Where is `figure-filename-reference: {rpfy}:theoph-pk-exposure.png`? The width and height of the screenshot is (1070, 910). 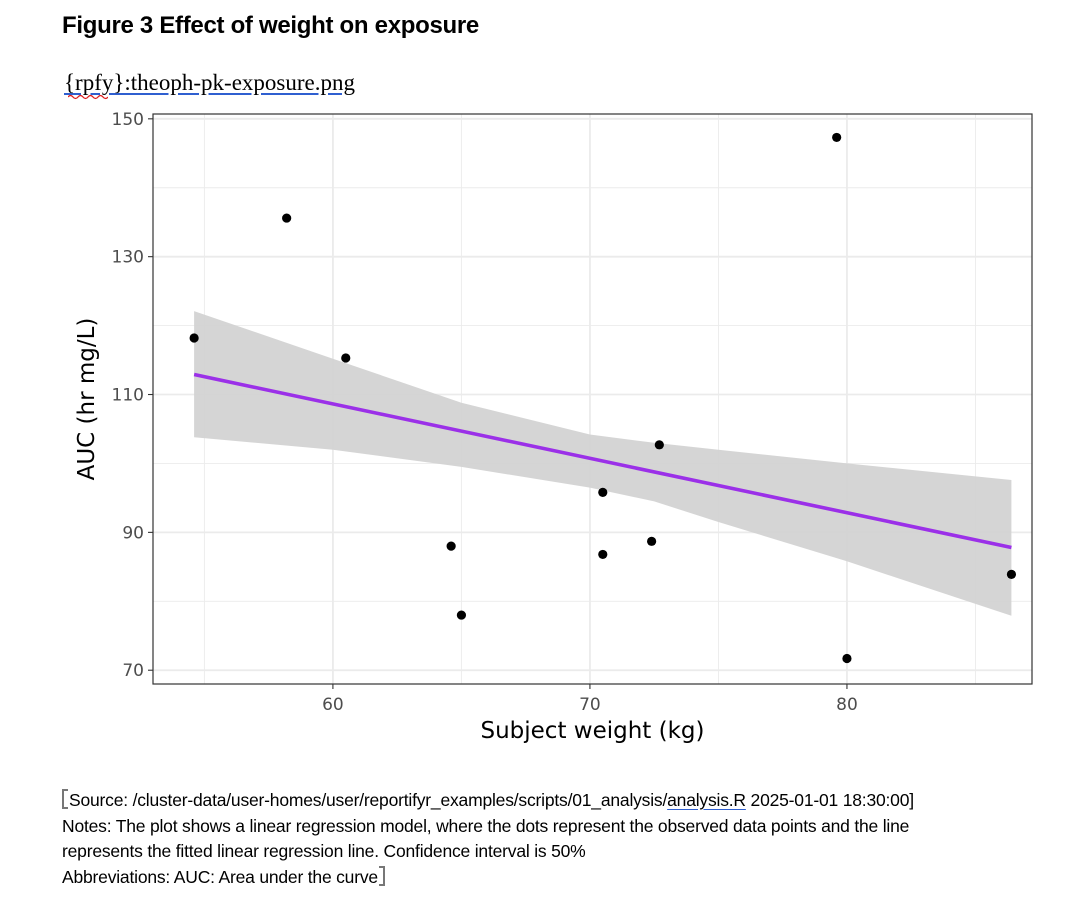 figure-filename-reference: {rpfy}:theoph-pk-exposure.png is located at coordinates (209, 85).